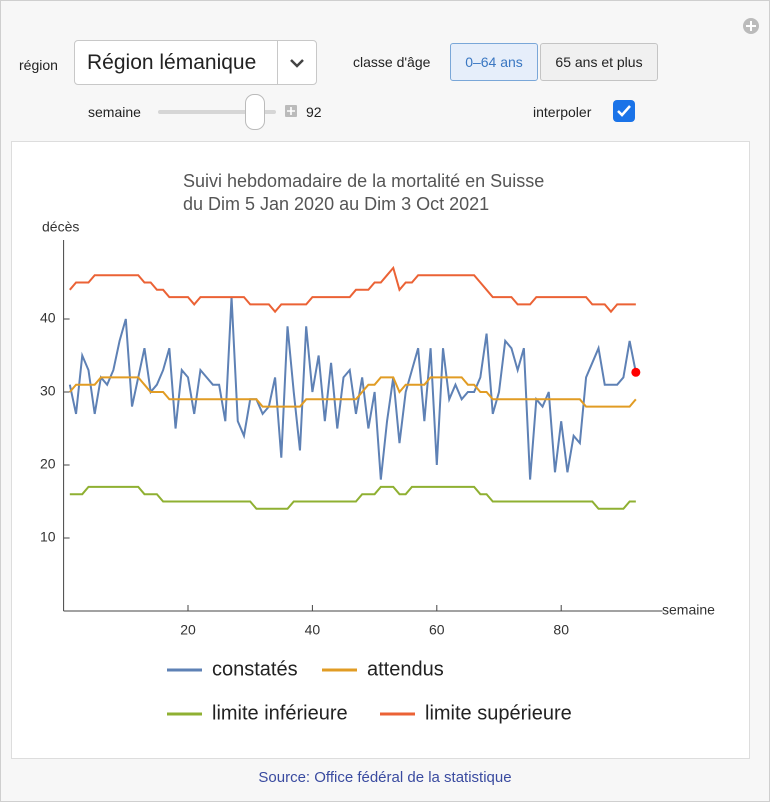 This screenshot has width=770, height=802. What do you see at coordinates (437, 630) in the screenshot?
I see `x-tick-label: 60` at bounding box center [437, 630].